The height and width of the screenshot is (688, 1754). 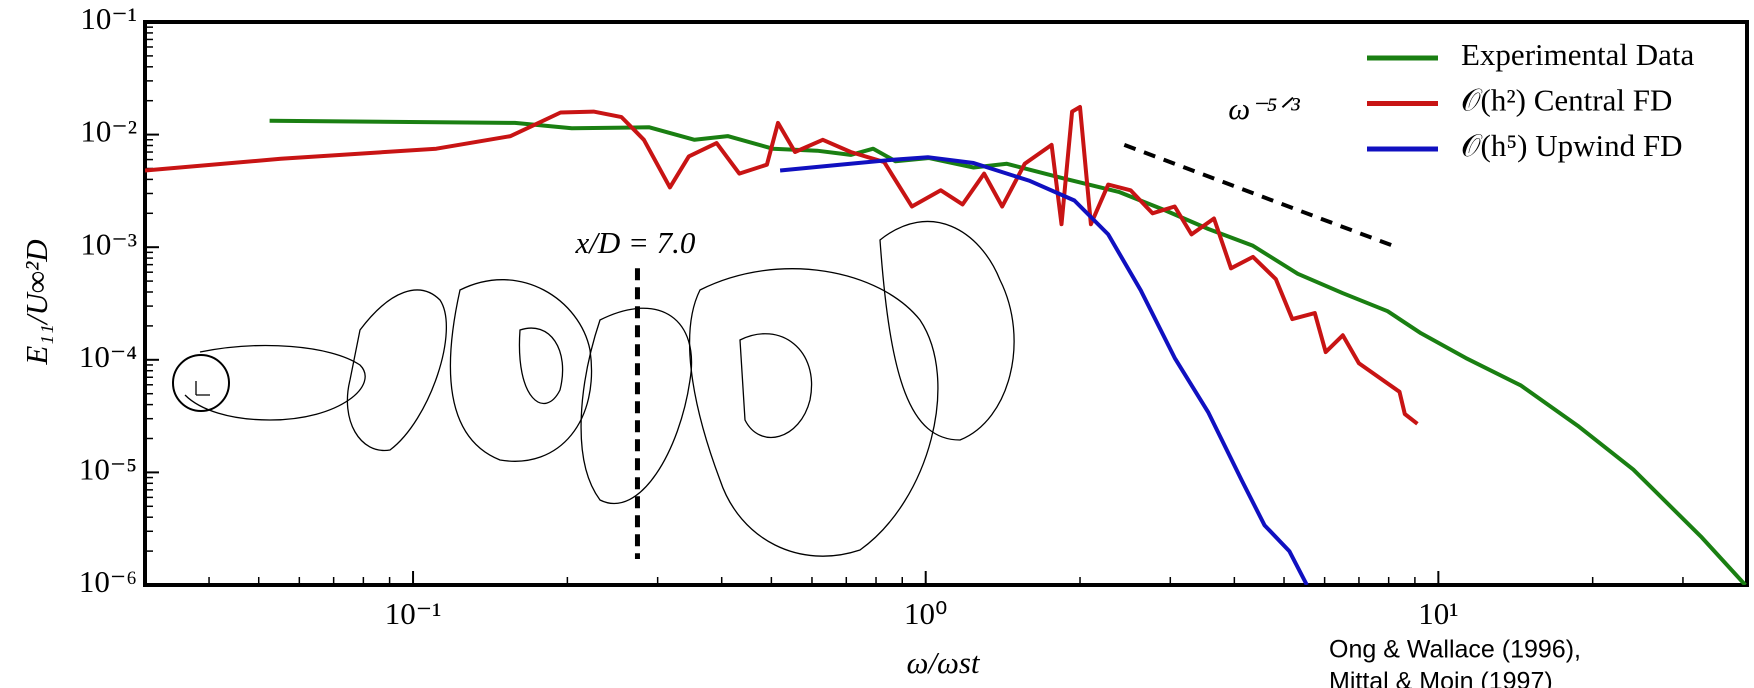 I want to click on legend-label: 𝒪(h²) Central FD, so click(x=1566, y=100).